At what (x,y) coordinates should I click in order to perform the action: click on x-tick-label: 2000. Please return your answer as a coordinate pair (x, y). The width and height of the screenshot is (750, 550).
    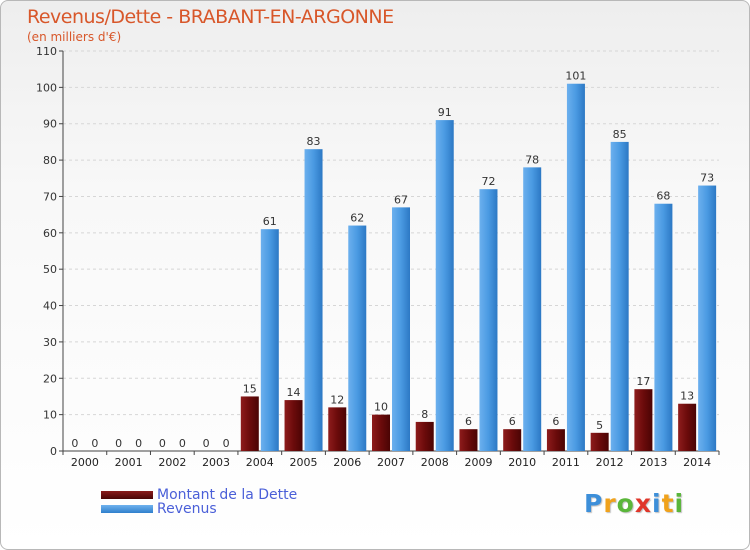
    Looking at the image, I should click on (85, 462).